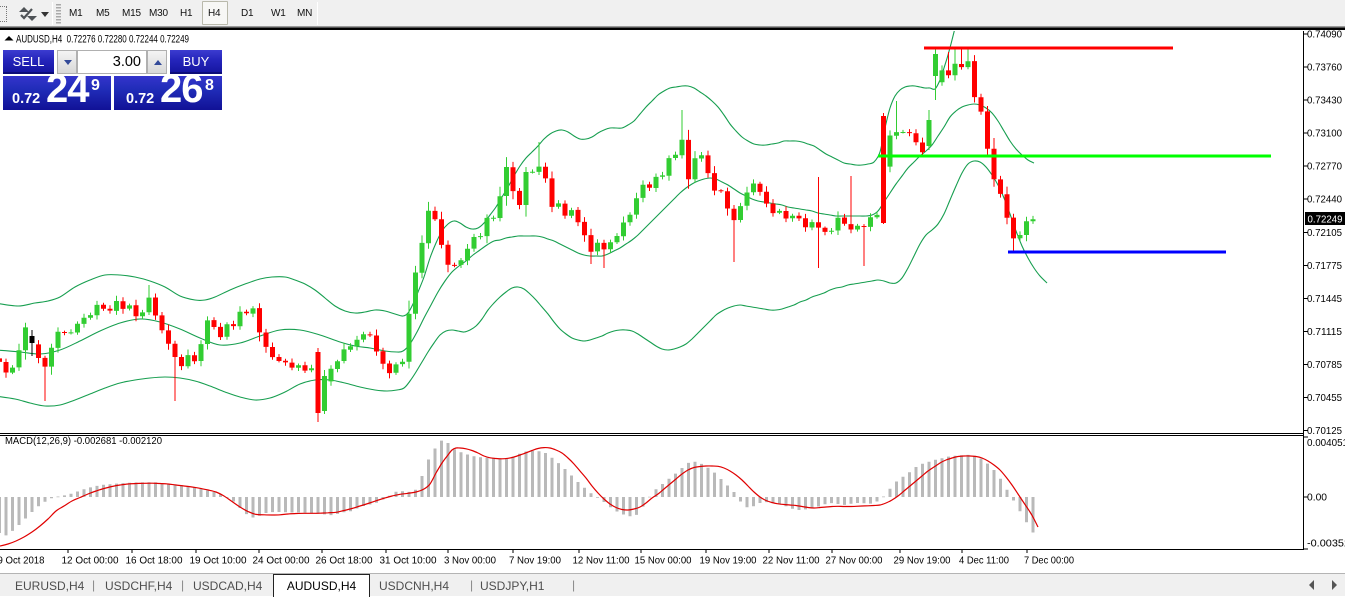 This screenshot has height=597, width=1345. What do you see at coordinates (154, 561) in the screenshot?
I see `svg-text: 16 Oct 18:00` at bounding box center [154, 561].